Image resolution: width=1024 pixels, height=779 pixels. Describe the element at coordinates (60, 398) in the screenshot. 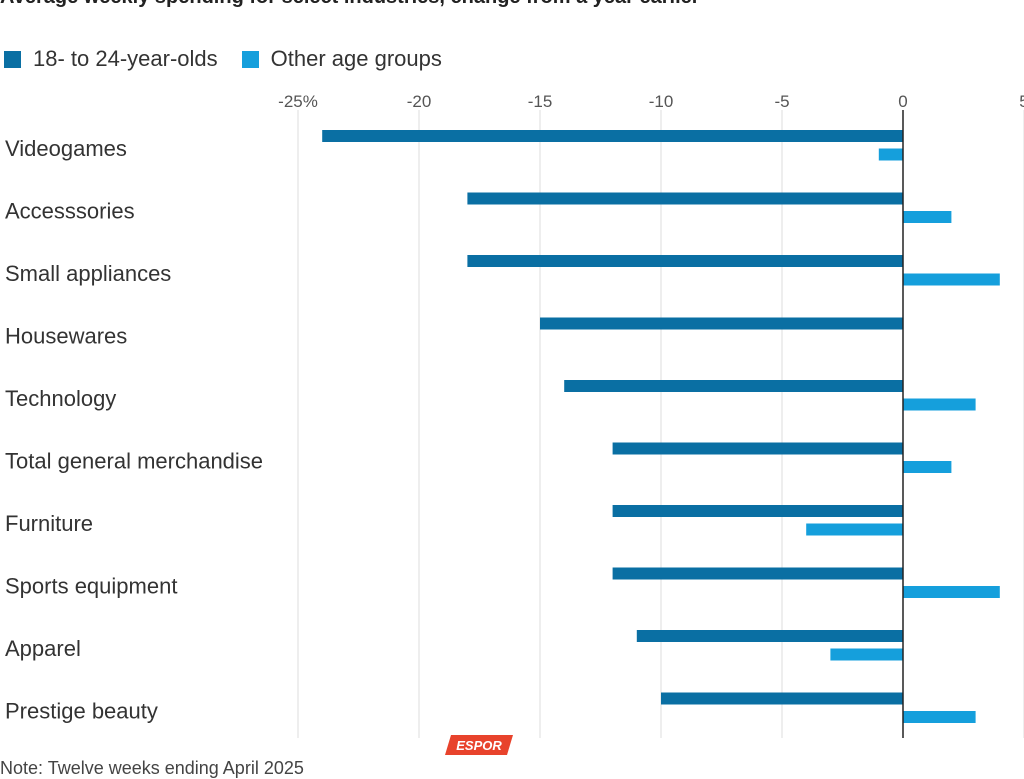

I see `category-label-4: Technology` at that location.